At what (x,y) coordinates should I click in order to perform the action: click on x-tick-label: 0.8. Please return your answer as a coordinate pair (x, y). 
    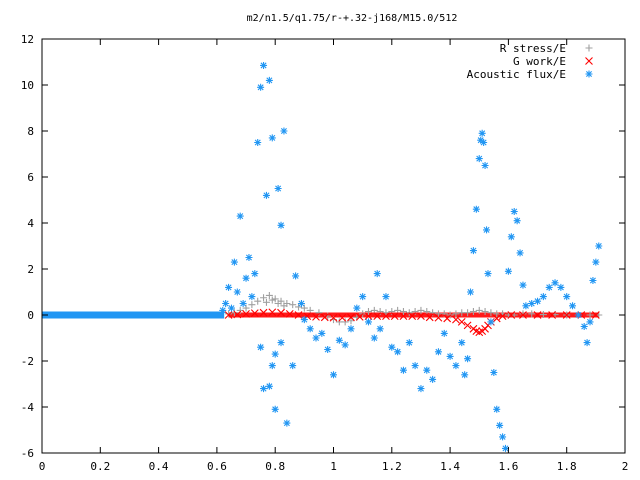
    Looking at the image, I should click on (275, 466).